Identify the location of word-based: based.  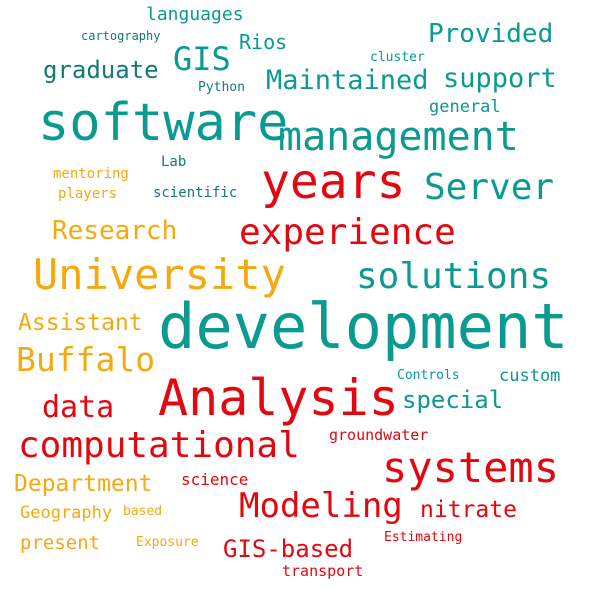
(143, 511).